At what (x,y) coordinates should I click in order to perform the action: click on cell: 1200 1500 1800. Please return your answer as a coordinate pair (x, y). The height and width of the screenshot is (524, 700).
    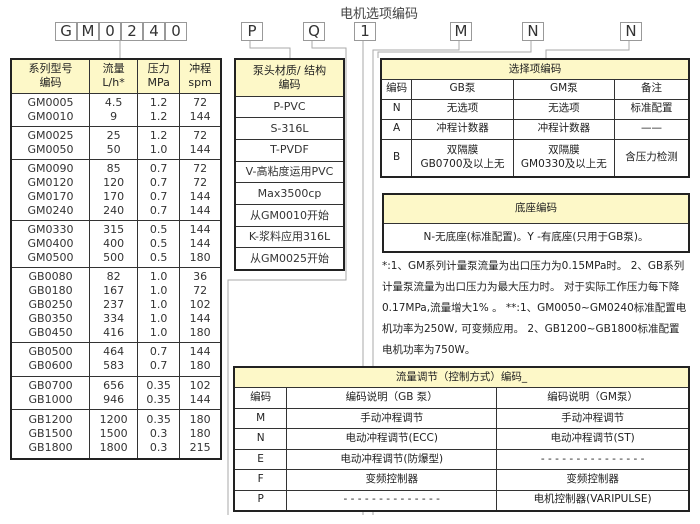
    Looking at the image, I should click on (114, 434).